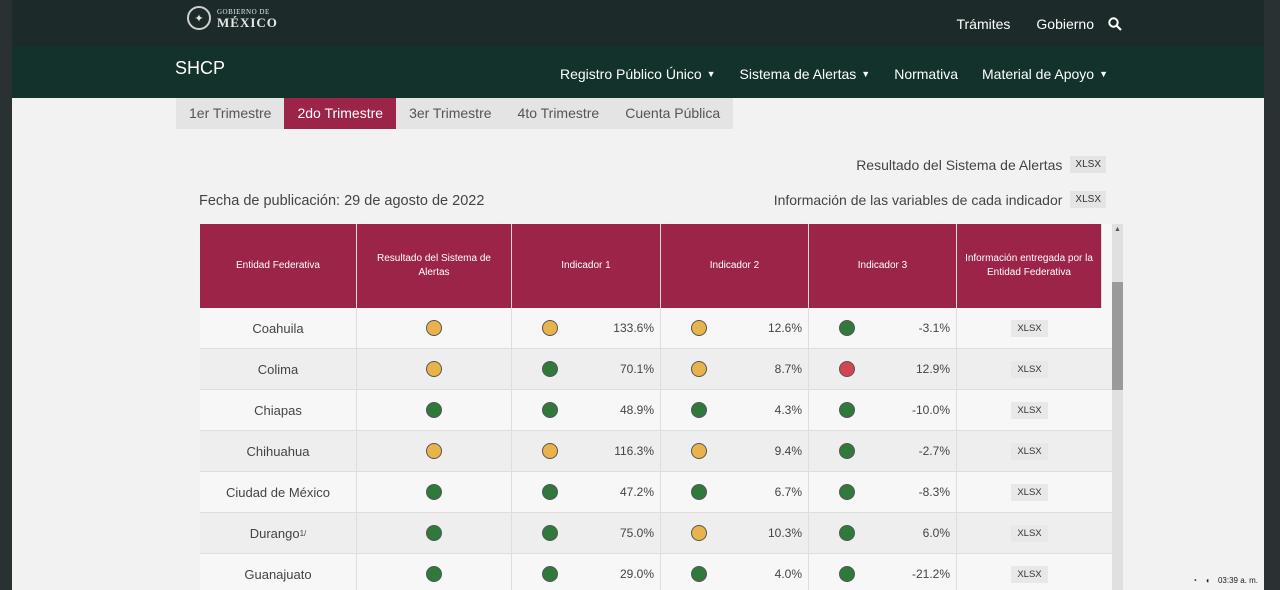 This screenshot has width=1280, height=590. What do you see at coordinates (1117, 336) in the screenshot?
I see `scrollbar-thumb` at bounding box center [1117, 336].